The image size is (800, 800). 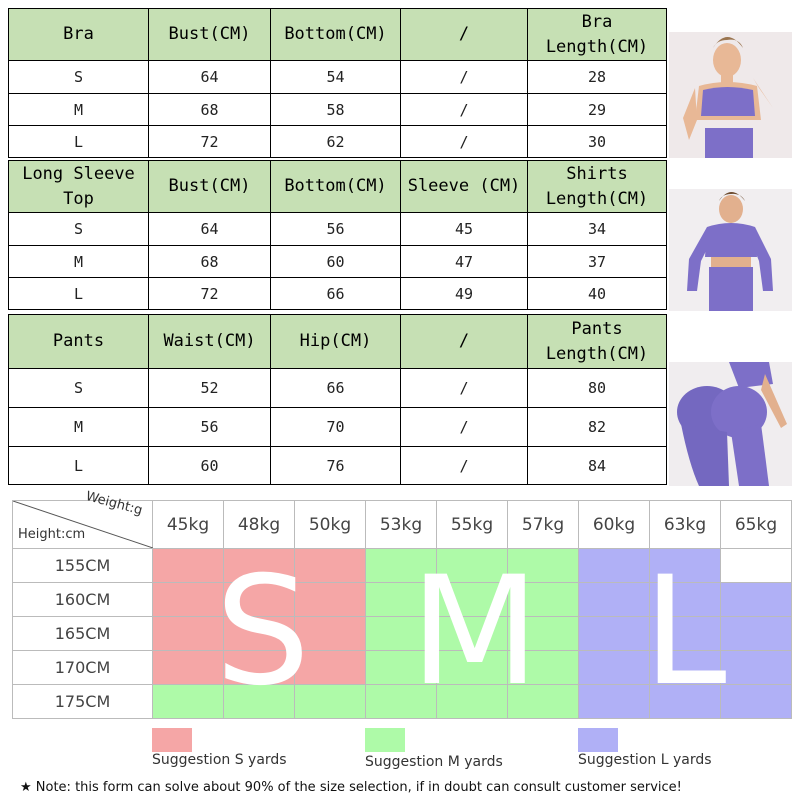 I want to click on height-axis-label: Height:cm, so click(x=52, y=534).